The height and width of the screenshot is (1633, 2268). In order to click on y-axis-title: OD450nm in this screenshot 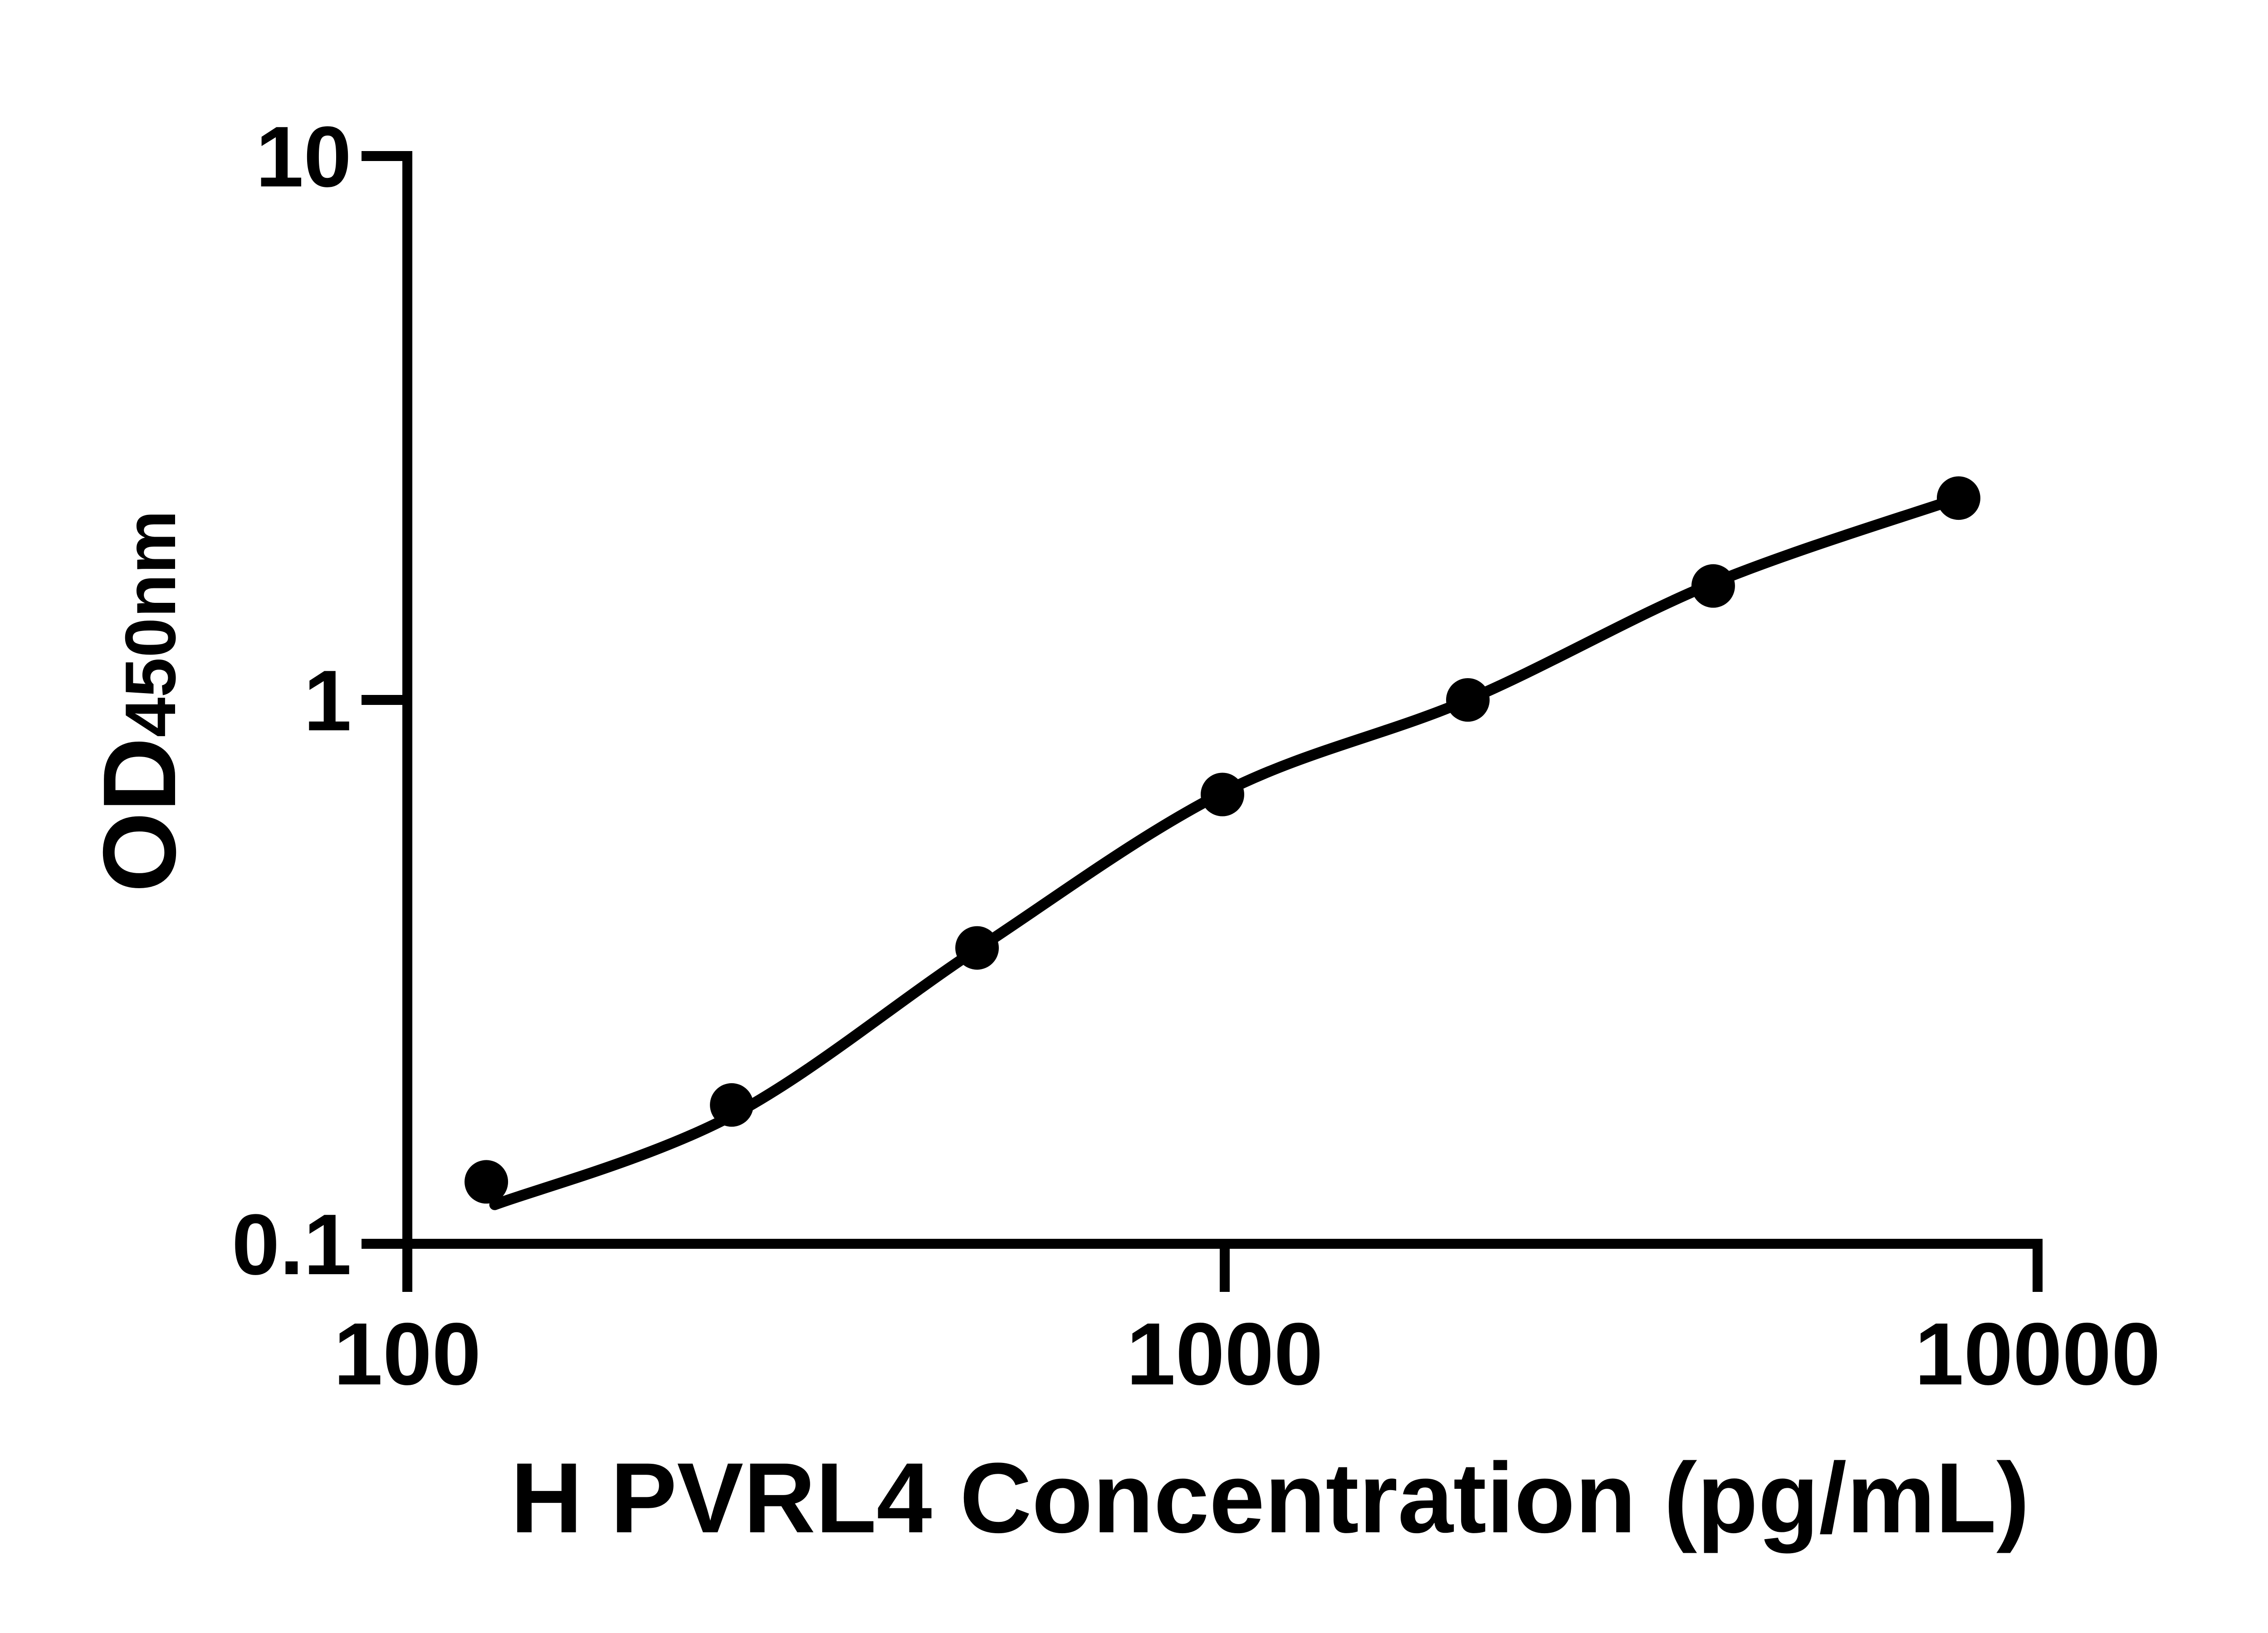, I will do `click(140, 701)`.